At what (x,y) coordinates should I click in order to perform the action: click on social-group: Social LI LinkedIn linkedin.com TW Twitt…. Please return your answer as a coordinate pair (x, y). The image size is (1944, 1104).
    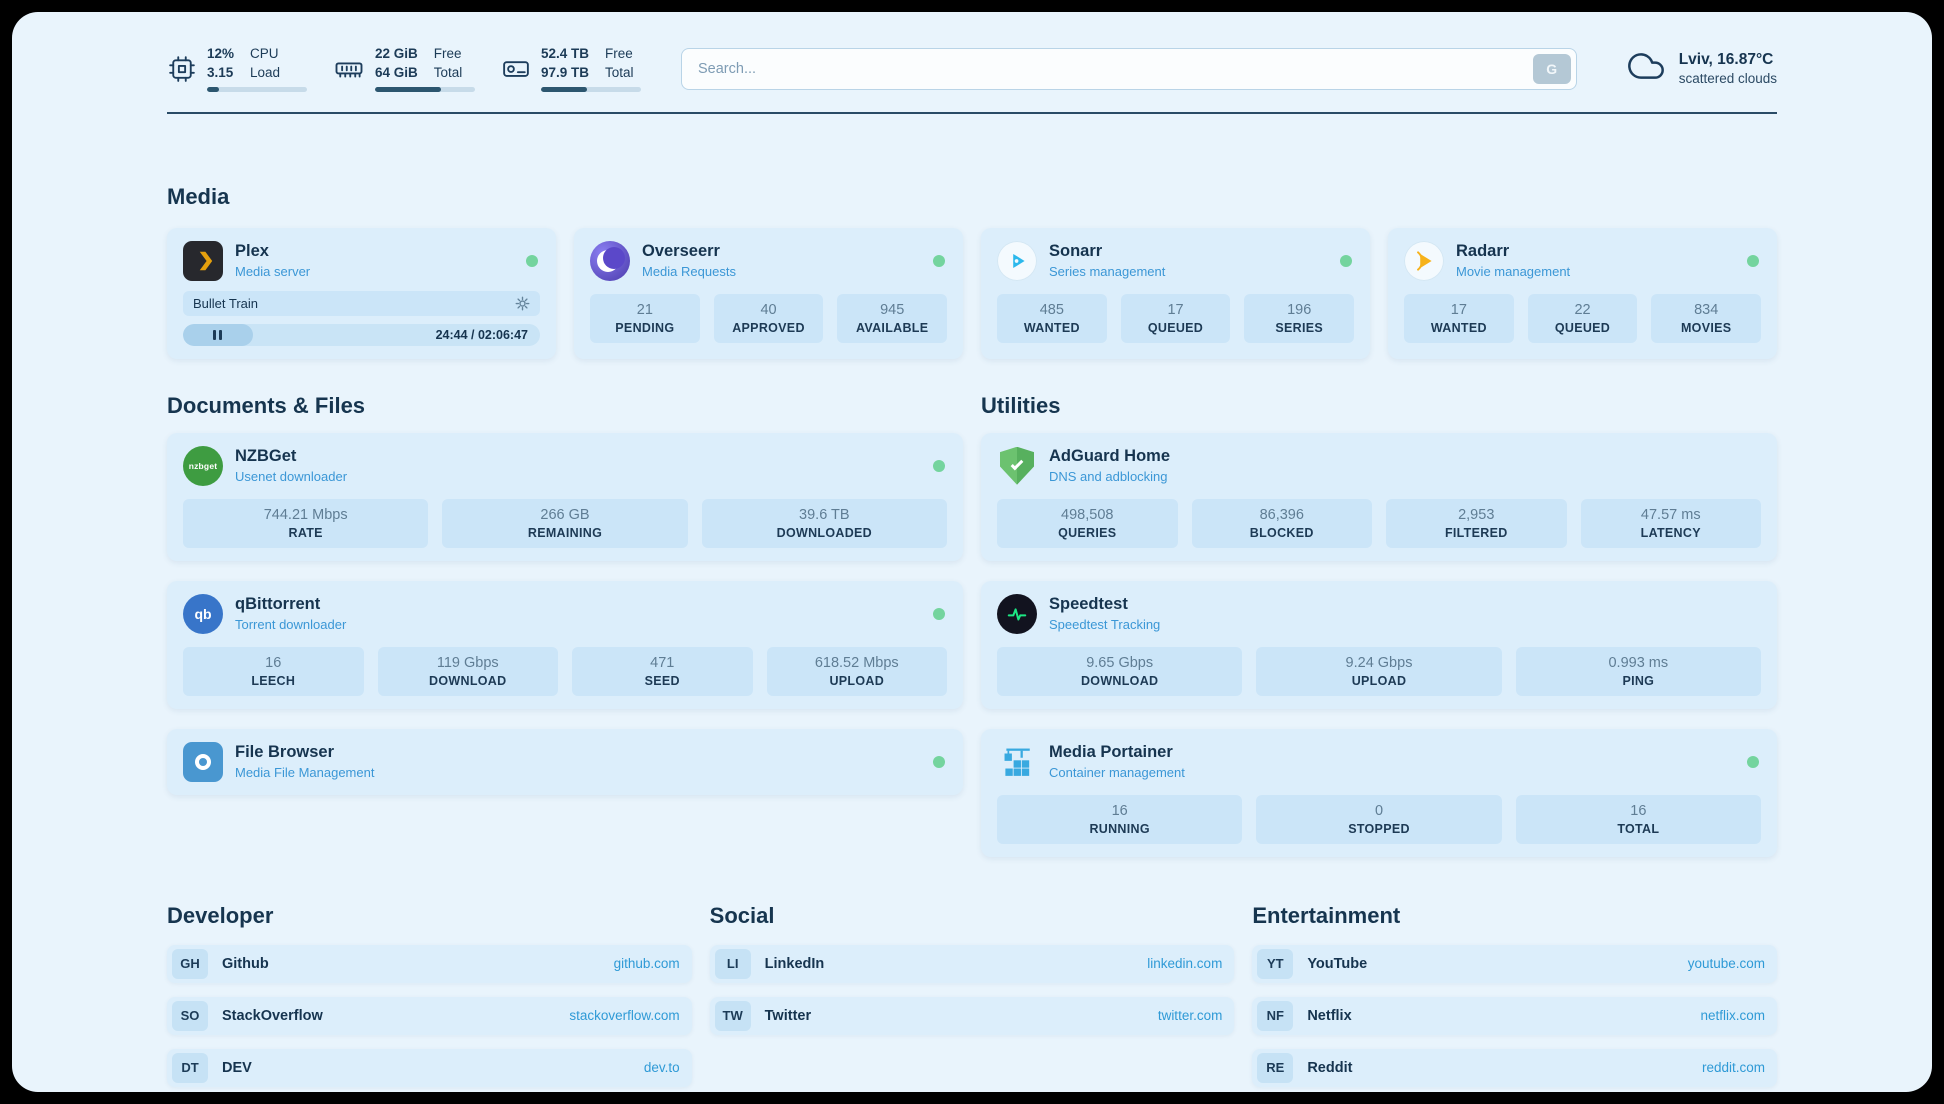
    Looking at the image, I should click on (972, 995).